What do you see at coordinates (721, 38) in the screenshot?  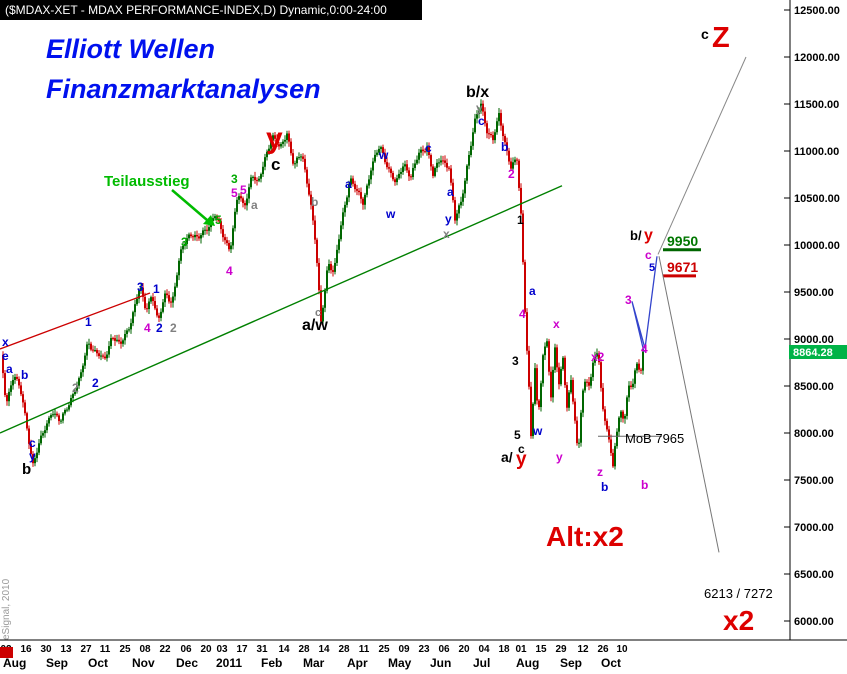 I see `wave-label: Z` at bounding box center [721, 38].